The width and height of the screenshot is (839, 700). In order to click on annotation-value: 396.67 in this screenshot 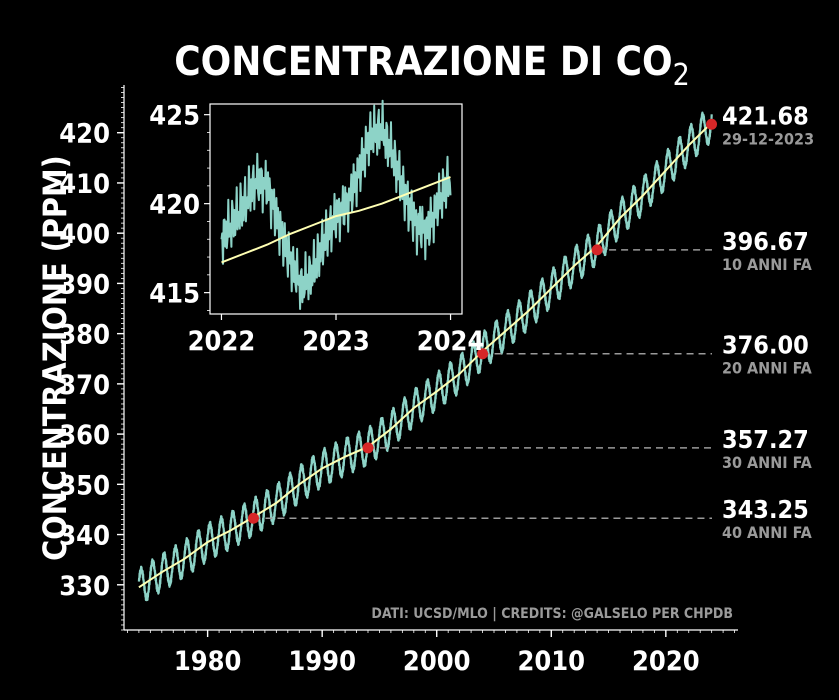, I will do `click(765, 241)`.